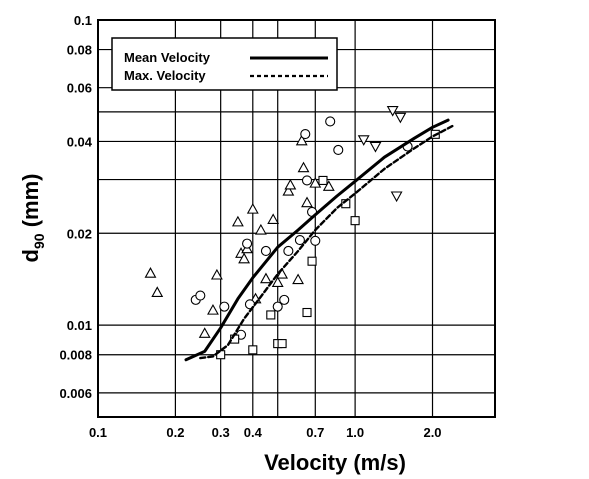 The image size is (589, 479). Describe the element at coordinates (98, 432) in the screenshot. I see `x-tick-label: 0.1` at that location.